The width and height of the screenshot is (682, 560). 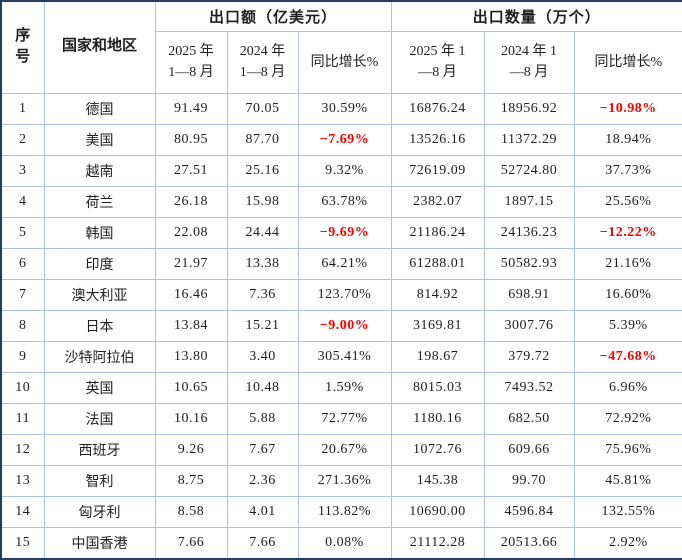 What do you see at coordinates (99, 512) in the screenshot?
I see `cell-country: 匈牙利` at bounding box center [99, 512].